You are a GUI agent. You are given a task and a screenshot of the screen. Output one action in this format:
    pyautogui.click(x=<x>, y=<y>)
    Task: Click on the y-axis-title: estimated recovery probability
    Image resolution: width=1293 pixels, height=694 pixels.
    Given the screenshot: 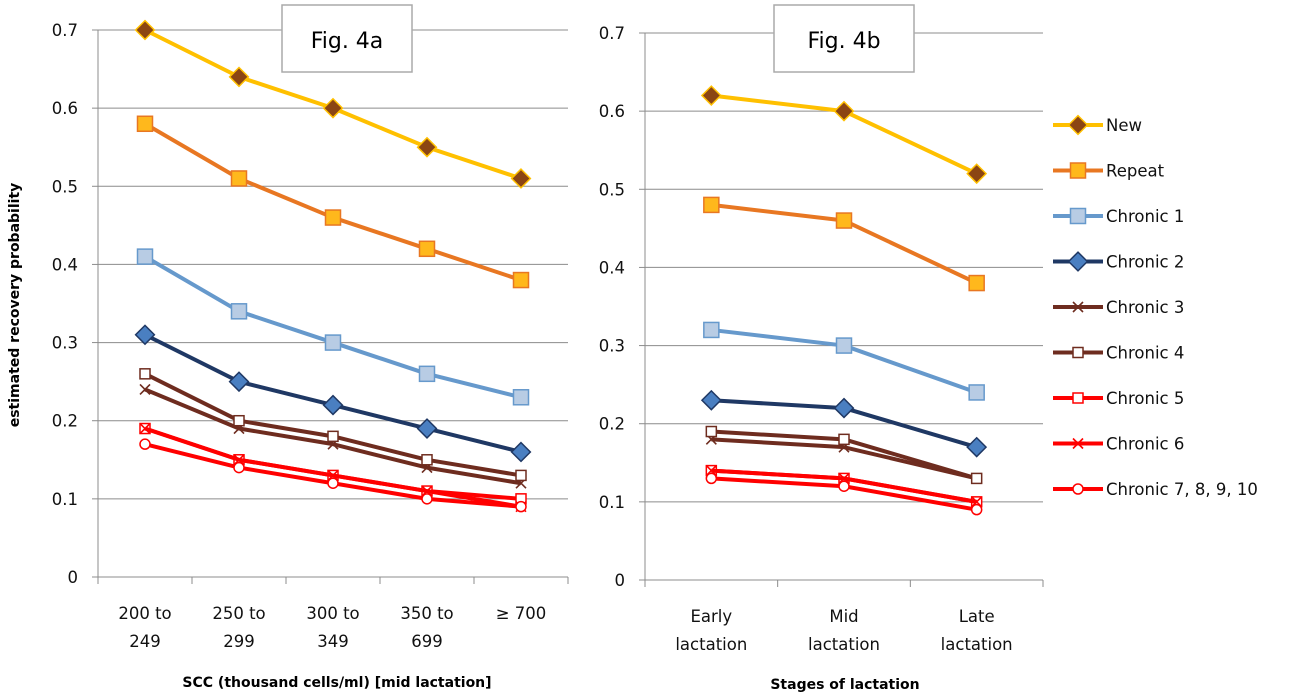 What is the action you would take?
    pyautogui.click(x=15, y=305)
    